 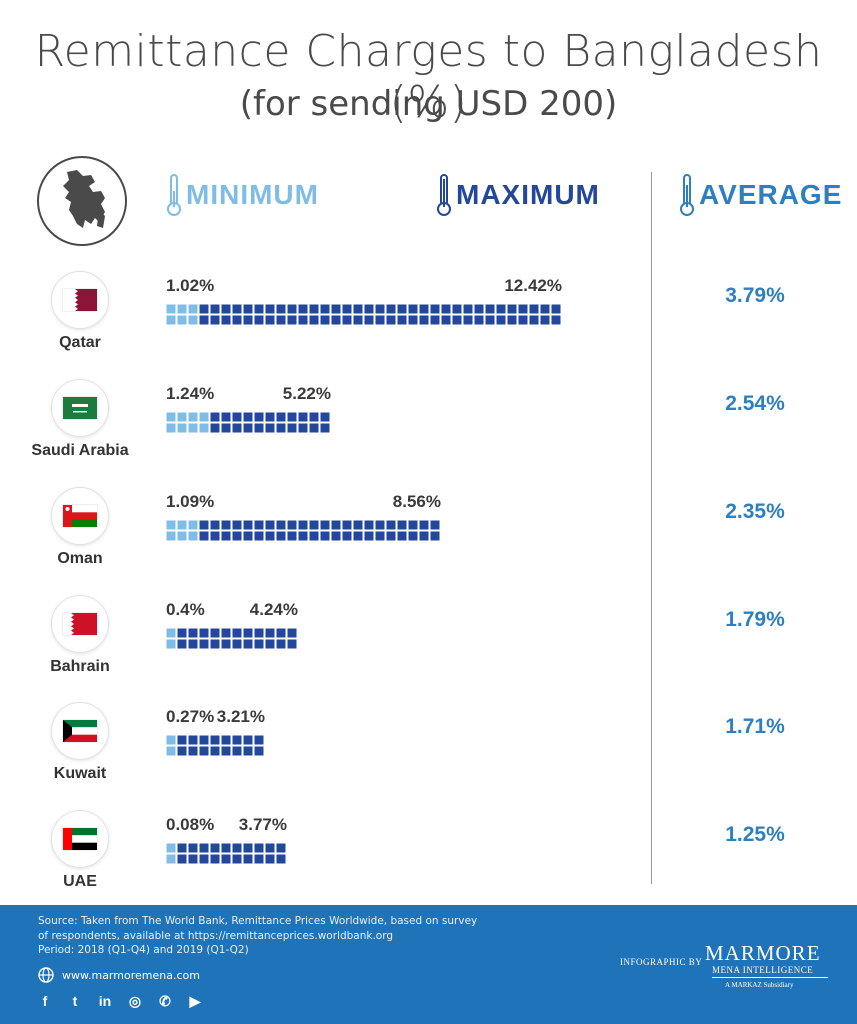 What do you see at coordinates (755, 834) in the screenshot?
I see `average-value-label: 1.25%` at bounding box center [755, 834].